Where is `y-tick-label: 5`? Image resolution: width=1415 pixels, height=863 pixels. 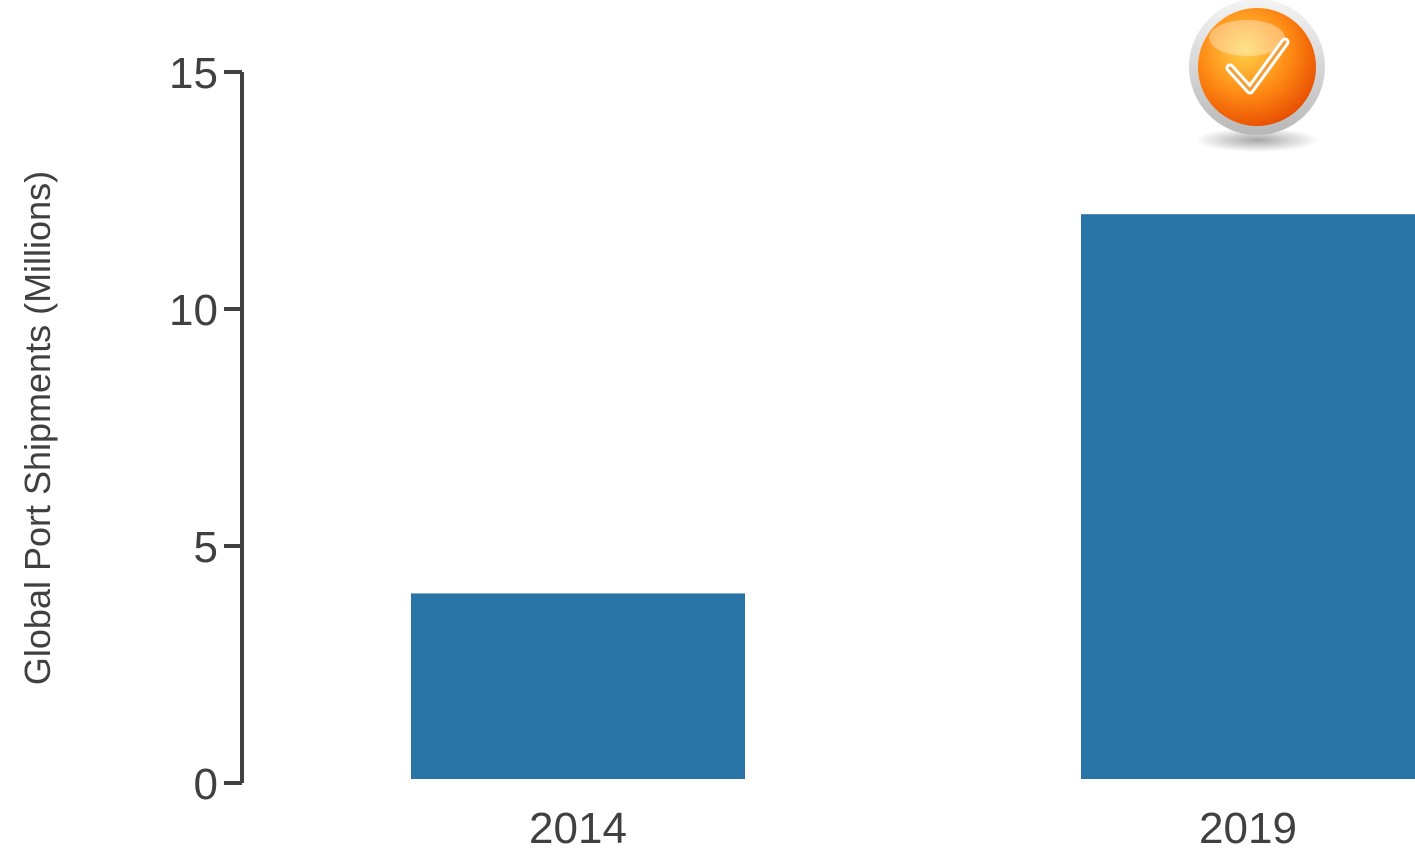 y-tick-label: 5 is located at coordinates (206, 547).